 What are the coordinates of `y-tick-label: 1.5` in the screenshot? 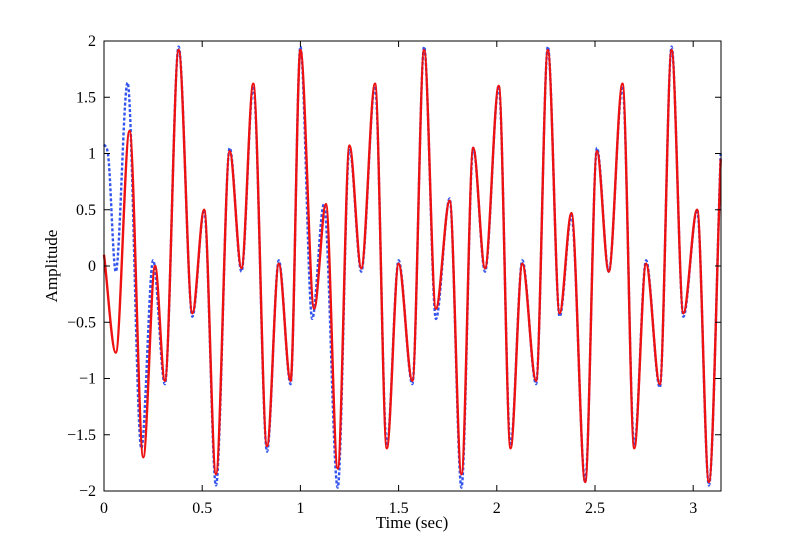 It's located at (86, 97).